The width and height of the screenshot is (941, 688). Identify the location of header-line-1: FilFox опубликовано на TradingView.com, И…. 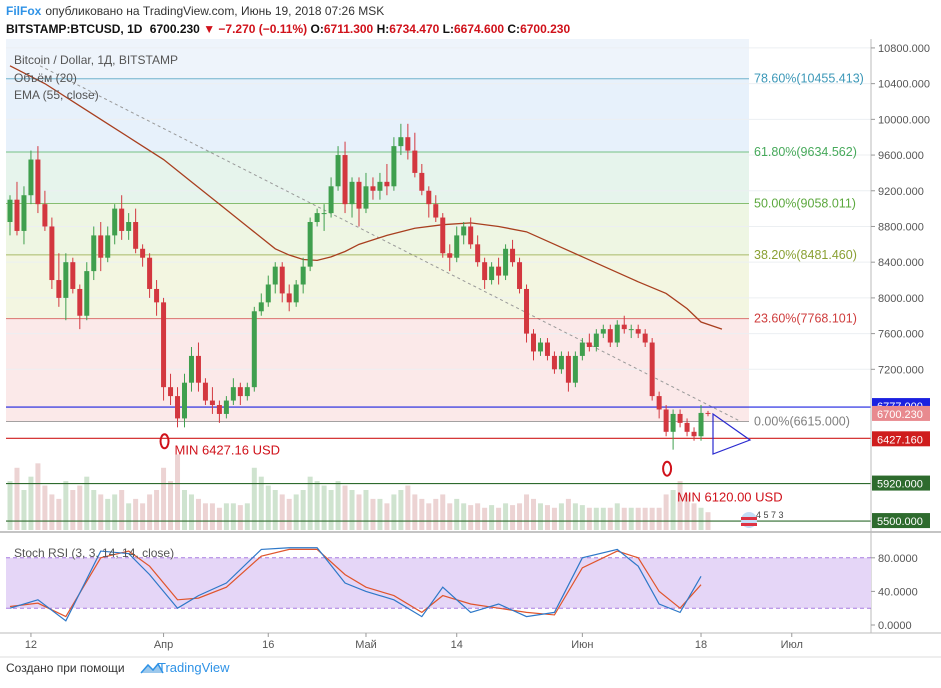
(195, 11).